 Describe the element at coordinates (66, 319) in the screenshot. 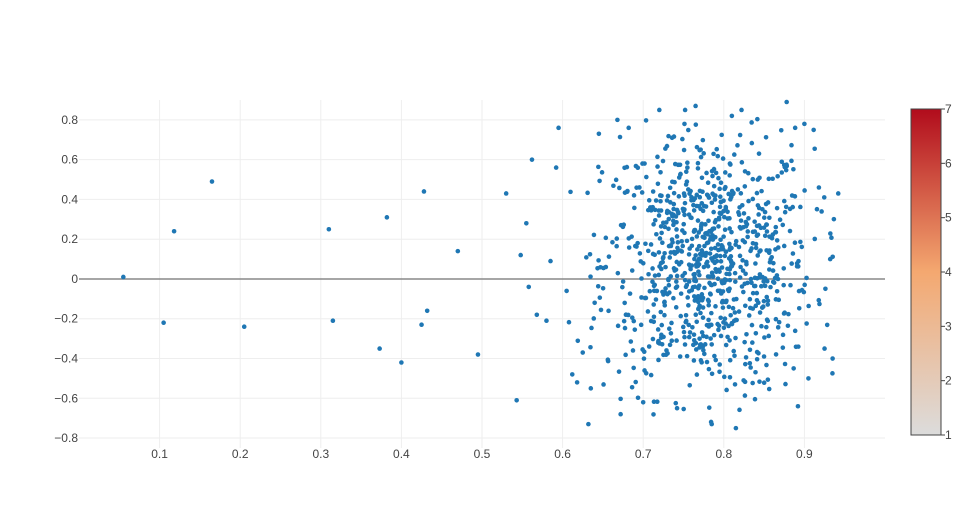

I see `y-tick-label: −0.2` at that location.